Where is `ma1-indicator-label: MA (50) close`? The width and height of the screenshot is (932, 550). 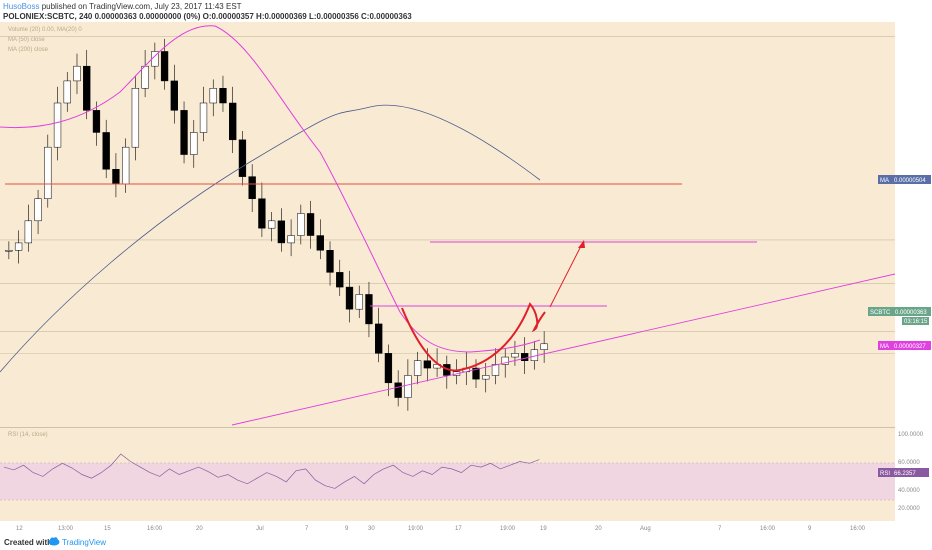 ma1-indicator-label: MA (50) close is located at coordinates (26, 40).